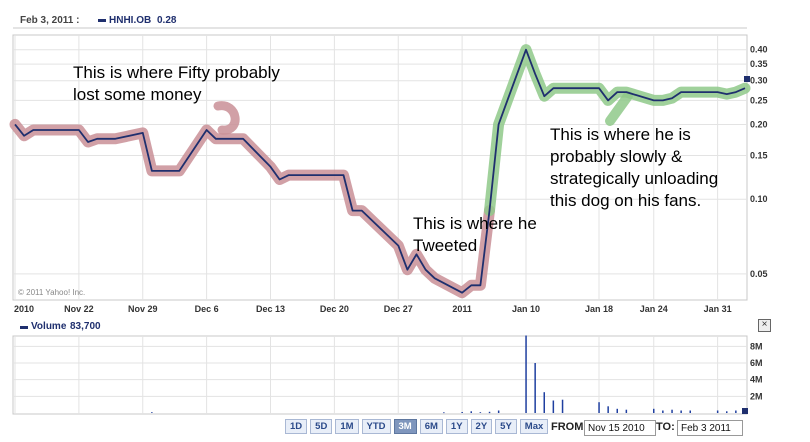 This screenshot has width=810, height=442. Describe the element at coordinates (167, 20) in the screenshot. I see `header-ticker-value: 0.28` at that location.